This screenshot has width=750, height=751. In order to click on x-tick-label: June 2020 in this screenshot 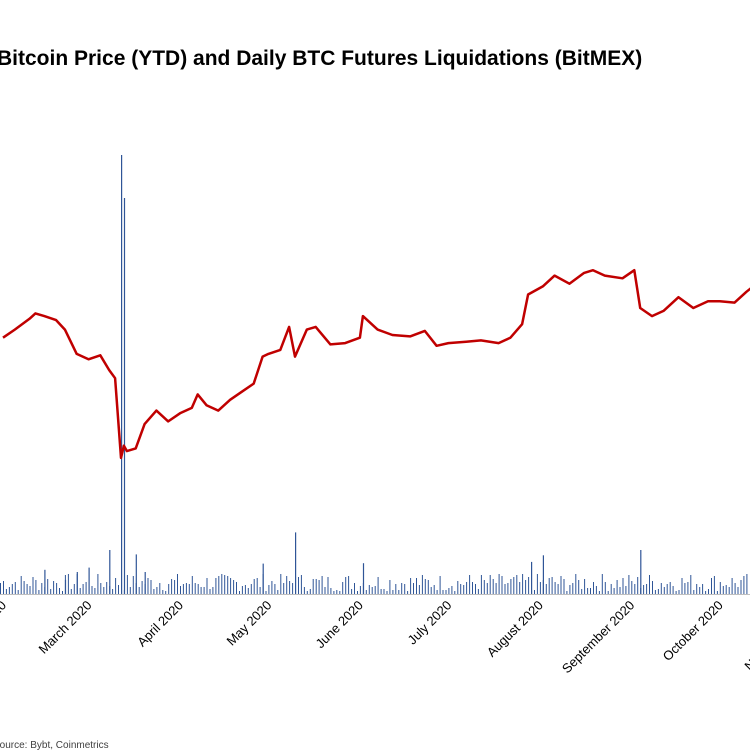, I will do `click(339, 625)`.